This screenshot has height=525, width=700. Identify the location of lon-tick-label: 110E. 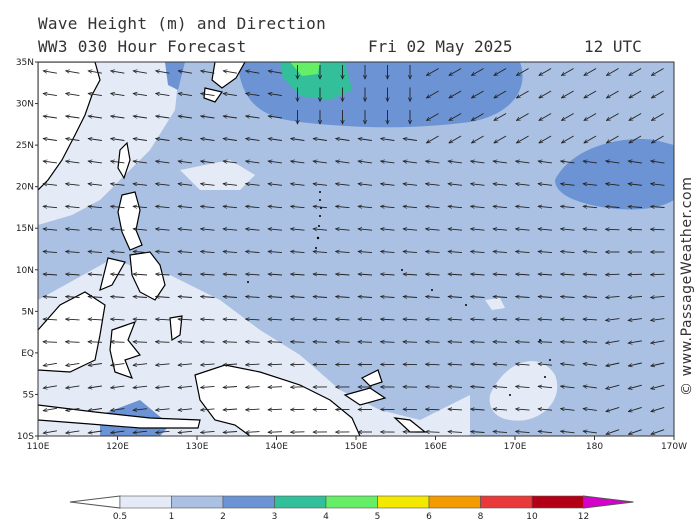
(38, 447).